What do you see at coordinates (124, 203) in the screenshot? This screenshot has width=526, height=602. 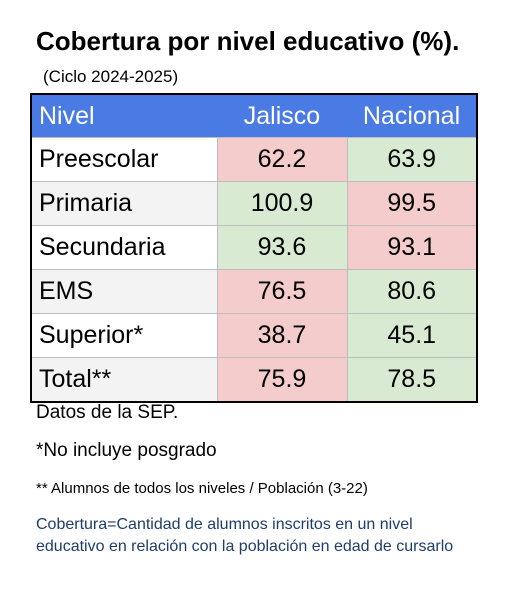 I see `cell-nivel: Primaria` at bounding box center [124, 203].